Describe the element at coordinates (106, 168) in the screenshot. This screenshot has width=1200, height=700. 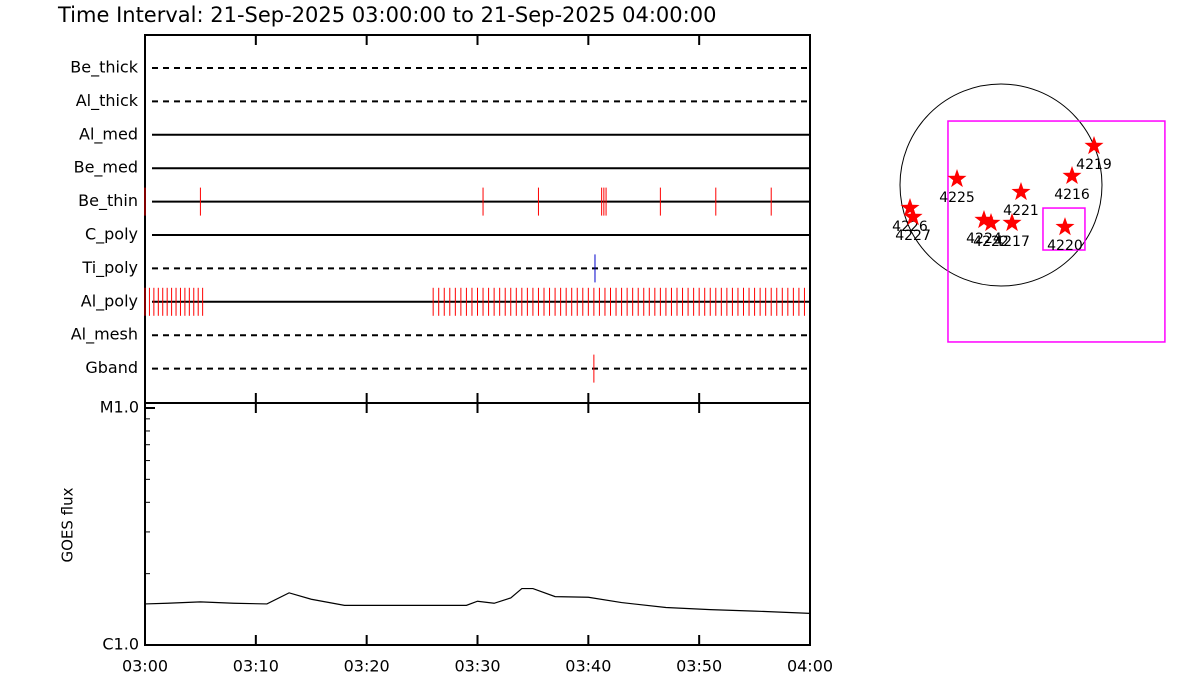
I see `row-label: Be_med` at that location.